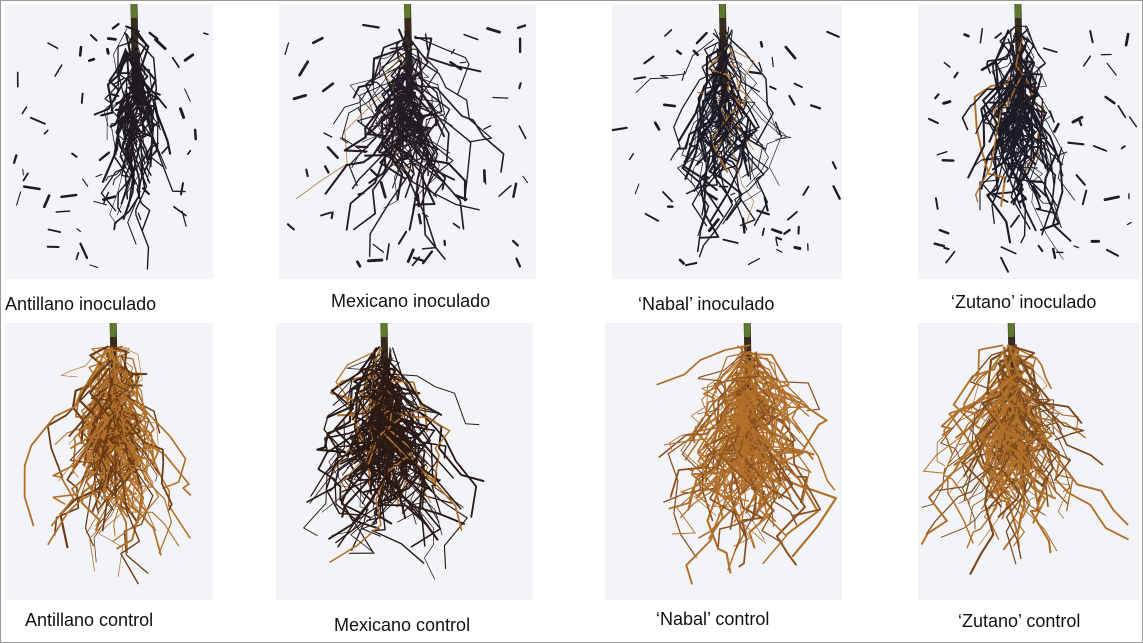 This screenshot has width=1143, height=643. What do you see at coordinates (713, 619) in the screenshot?
I see `caption-nabal-control: ‘Nabal’ control` at bounding box center [713, 619].